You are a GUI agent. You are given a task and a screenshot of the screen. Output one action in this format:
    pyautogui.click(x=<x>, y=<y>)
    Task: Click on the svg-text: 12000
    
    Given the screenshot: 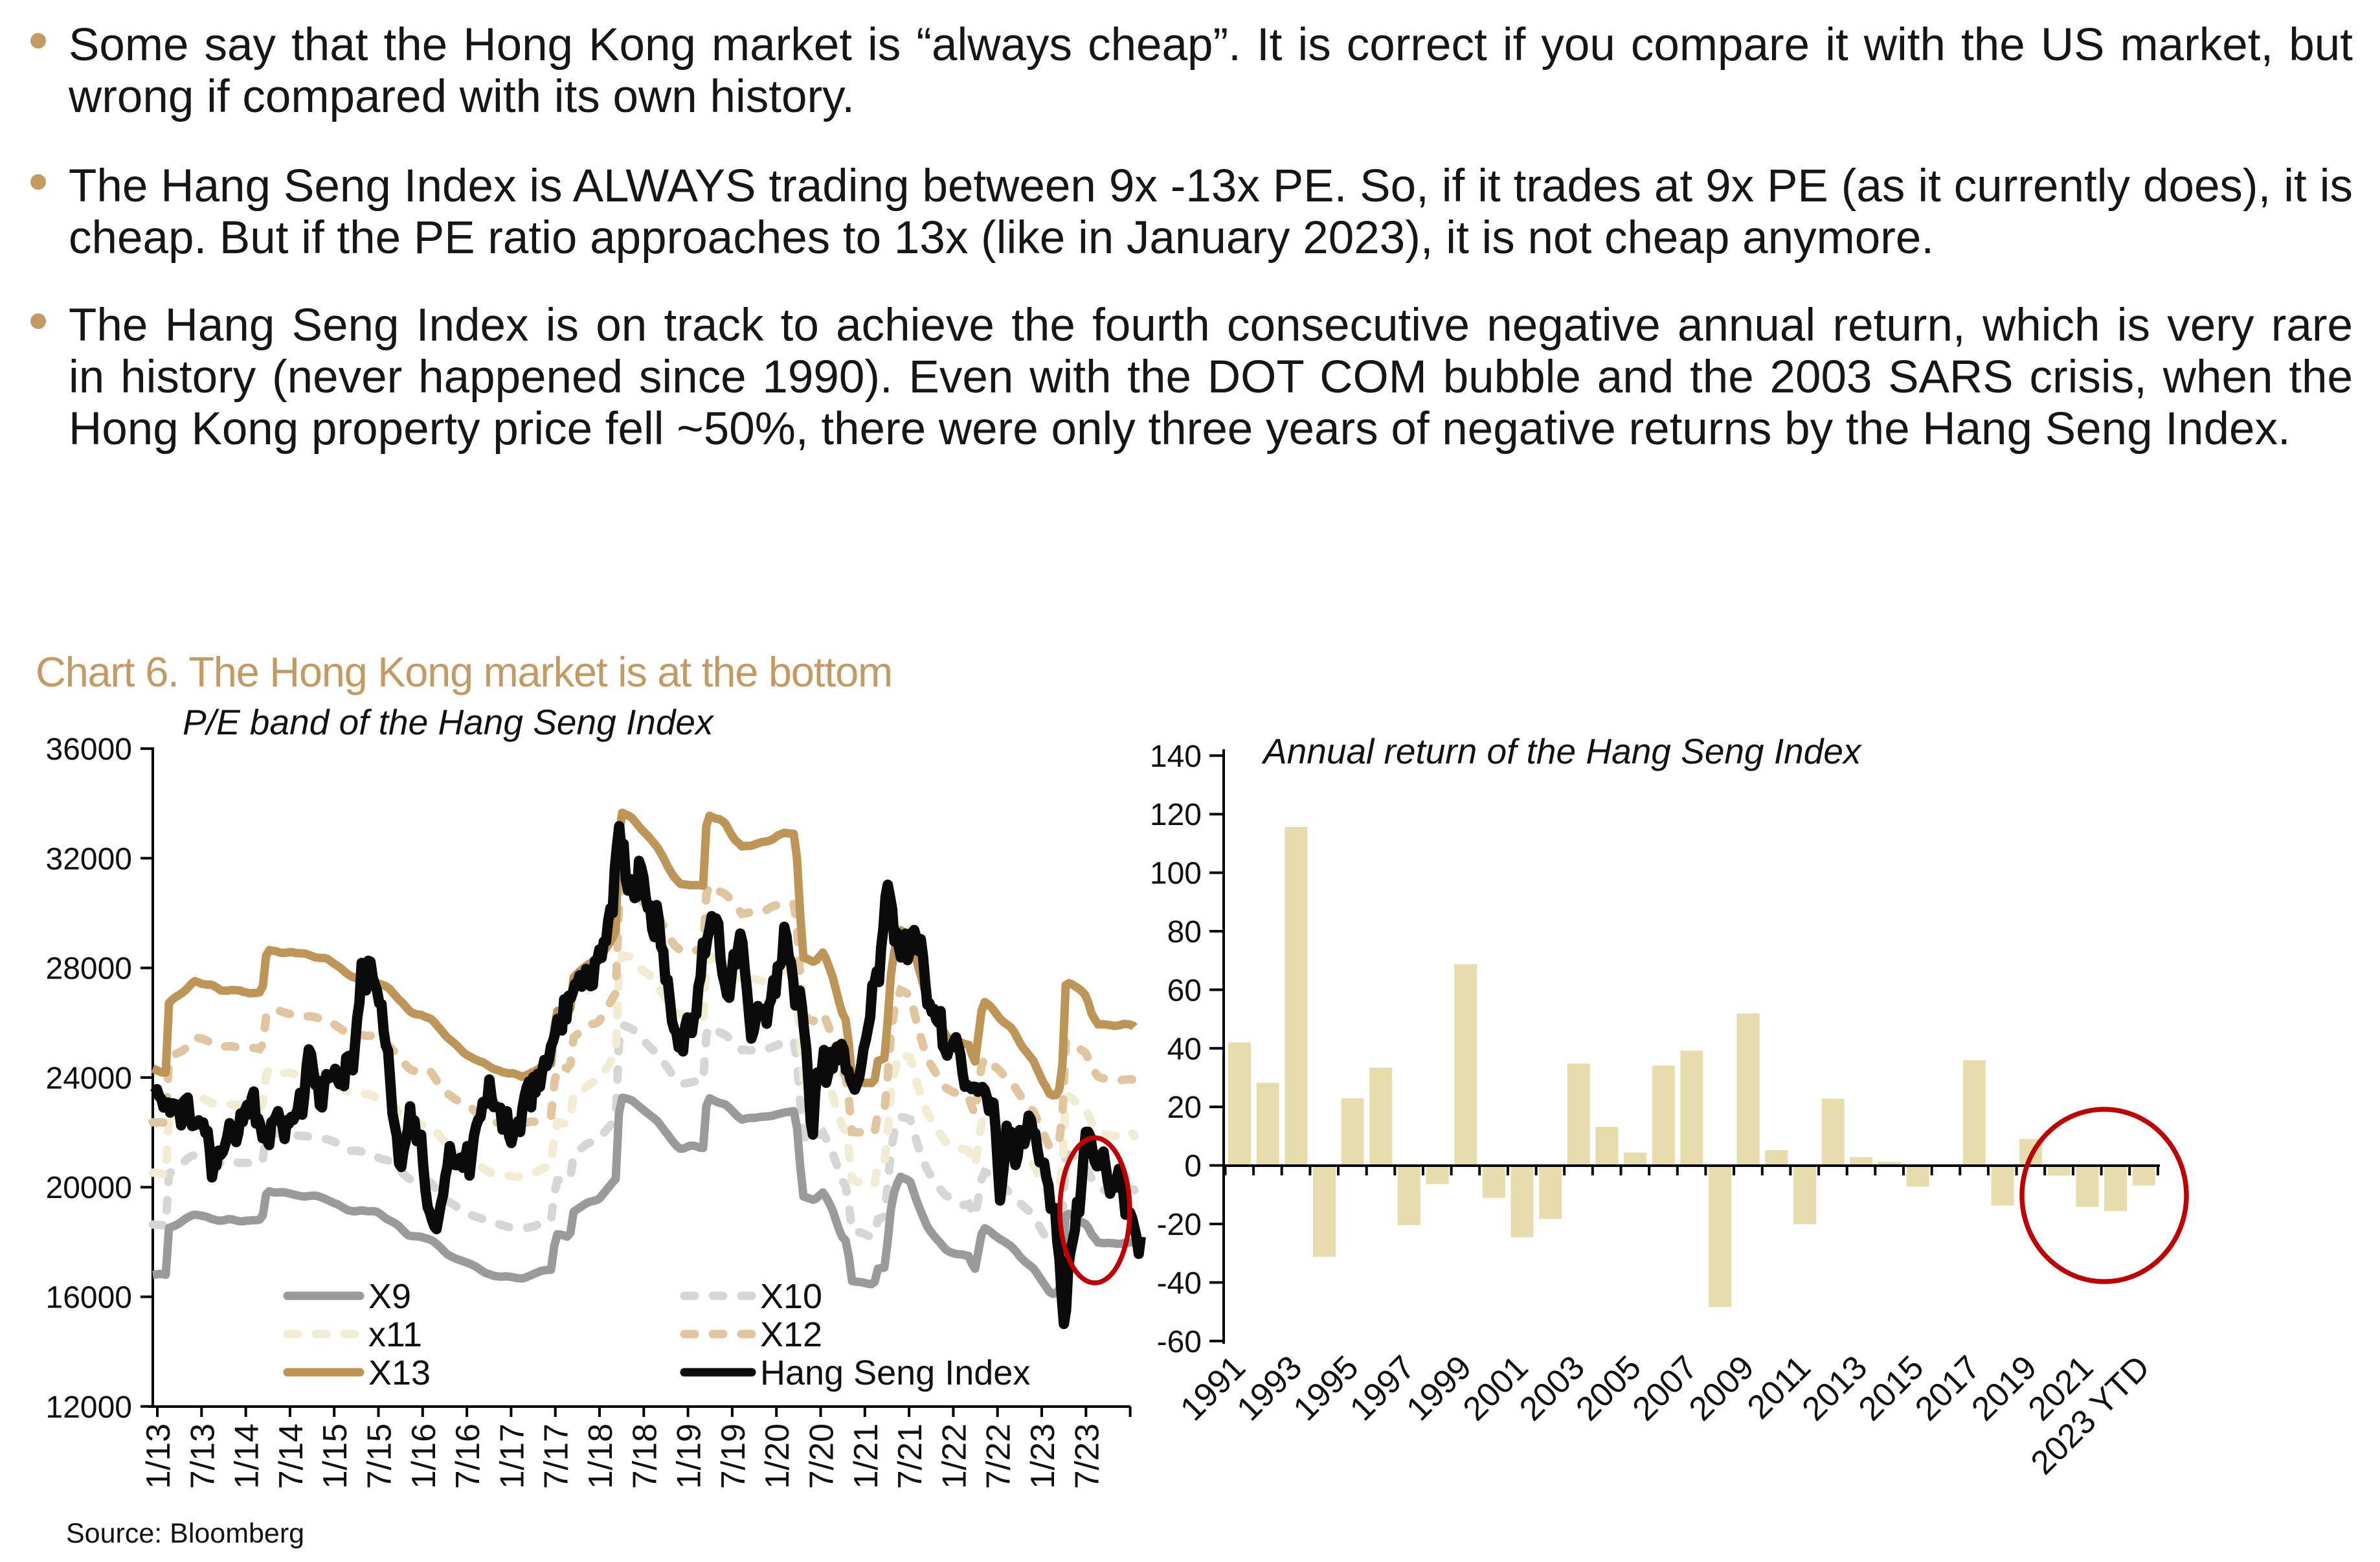 What is the action you would take?
    pyautogui.click(x=89, y=1407)
    